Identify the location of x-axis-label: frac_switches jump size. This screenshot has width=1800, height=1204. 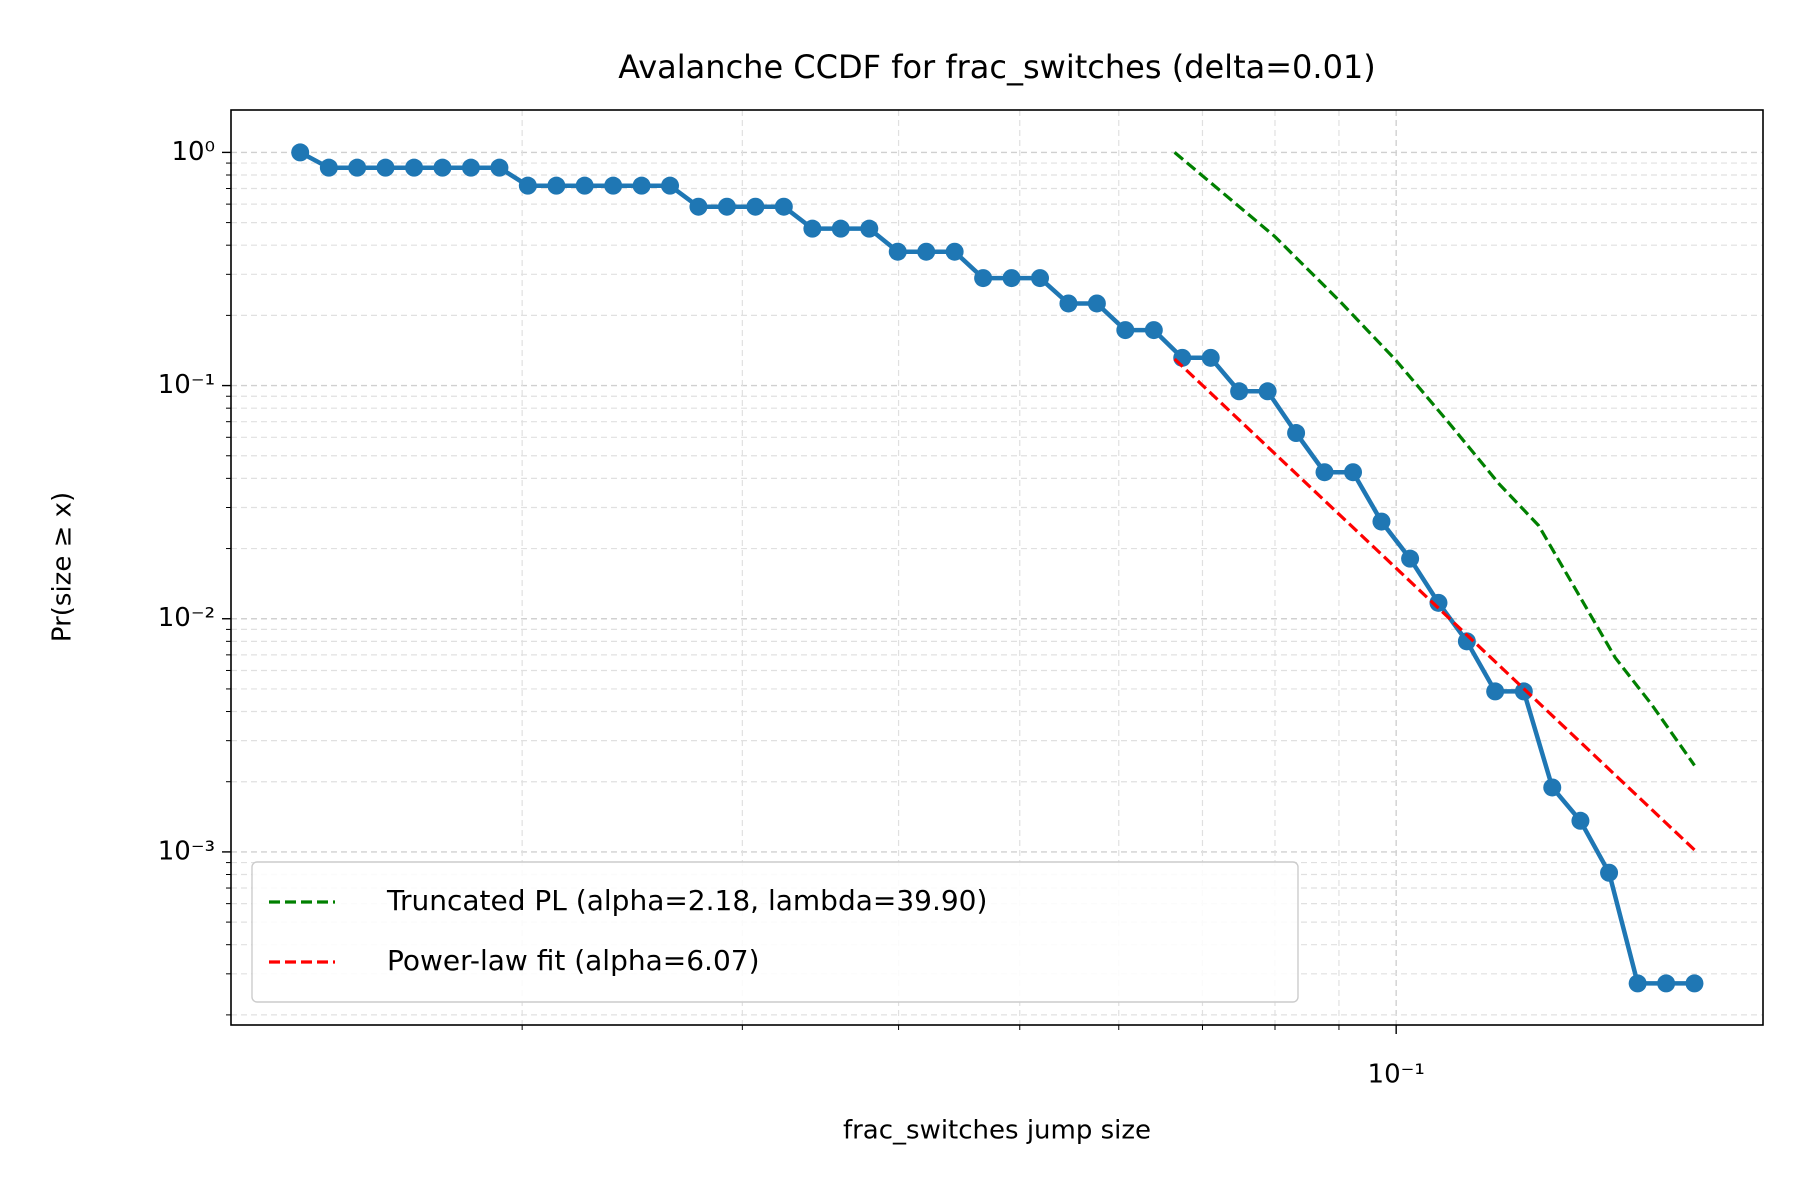
(997, 1131).